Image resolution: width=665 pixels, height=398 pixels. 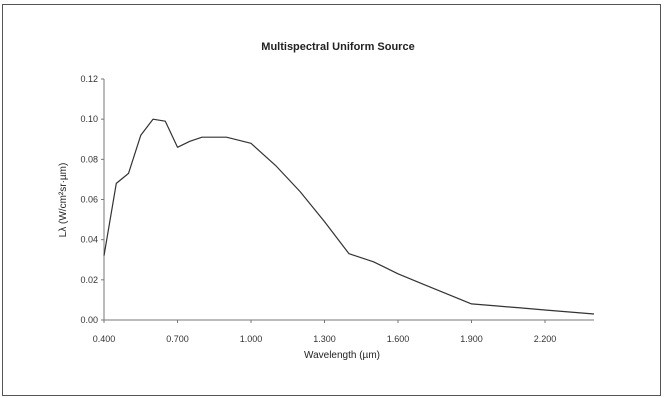 What do you see at coordinates (342, 355) in the screenshot?
I see `x-axis-label: Wavelength (µm)` at bounding box center [342, 355].